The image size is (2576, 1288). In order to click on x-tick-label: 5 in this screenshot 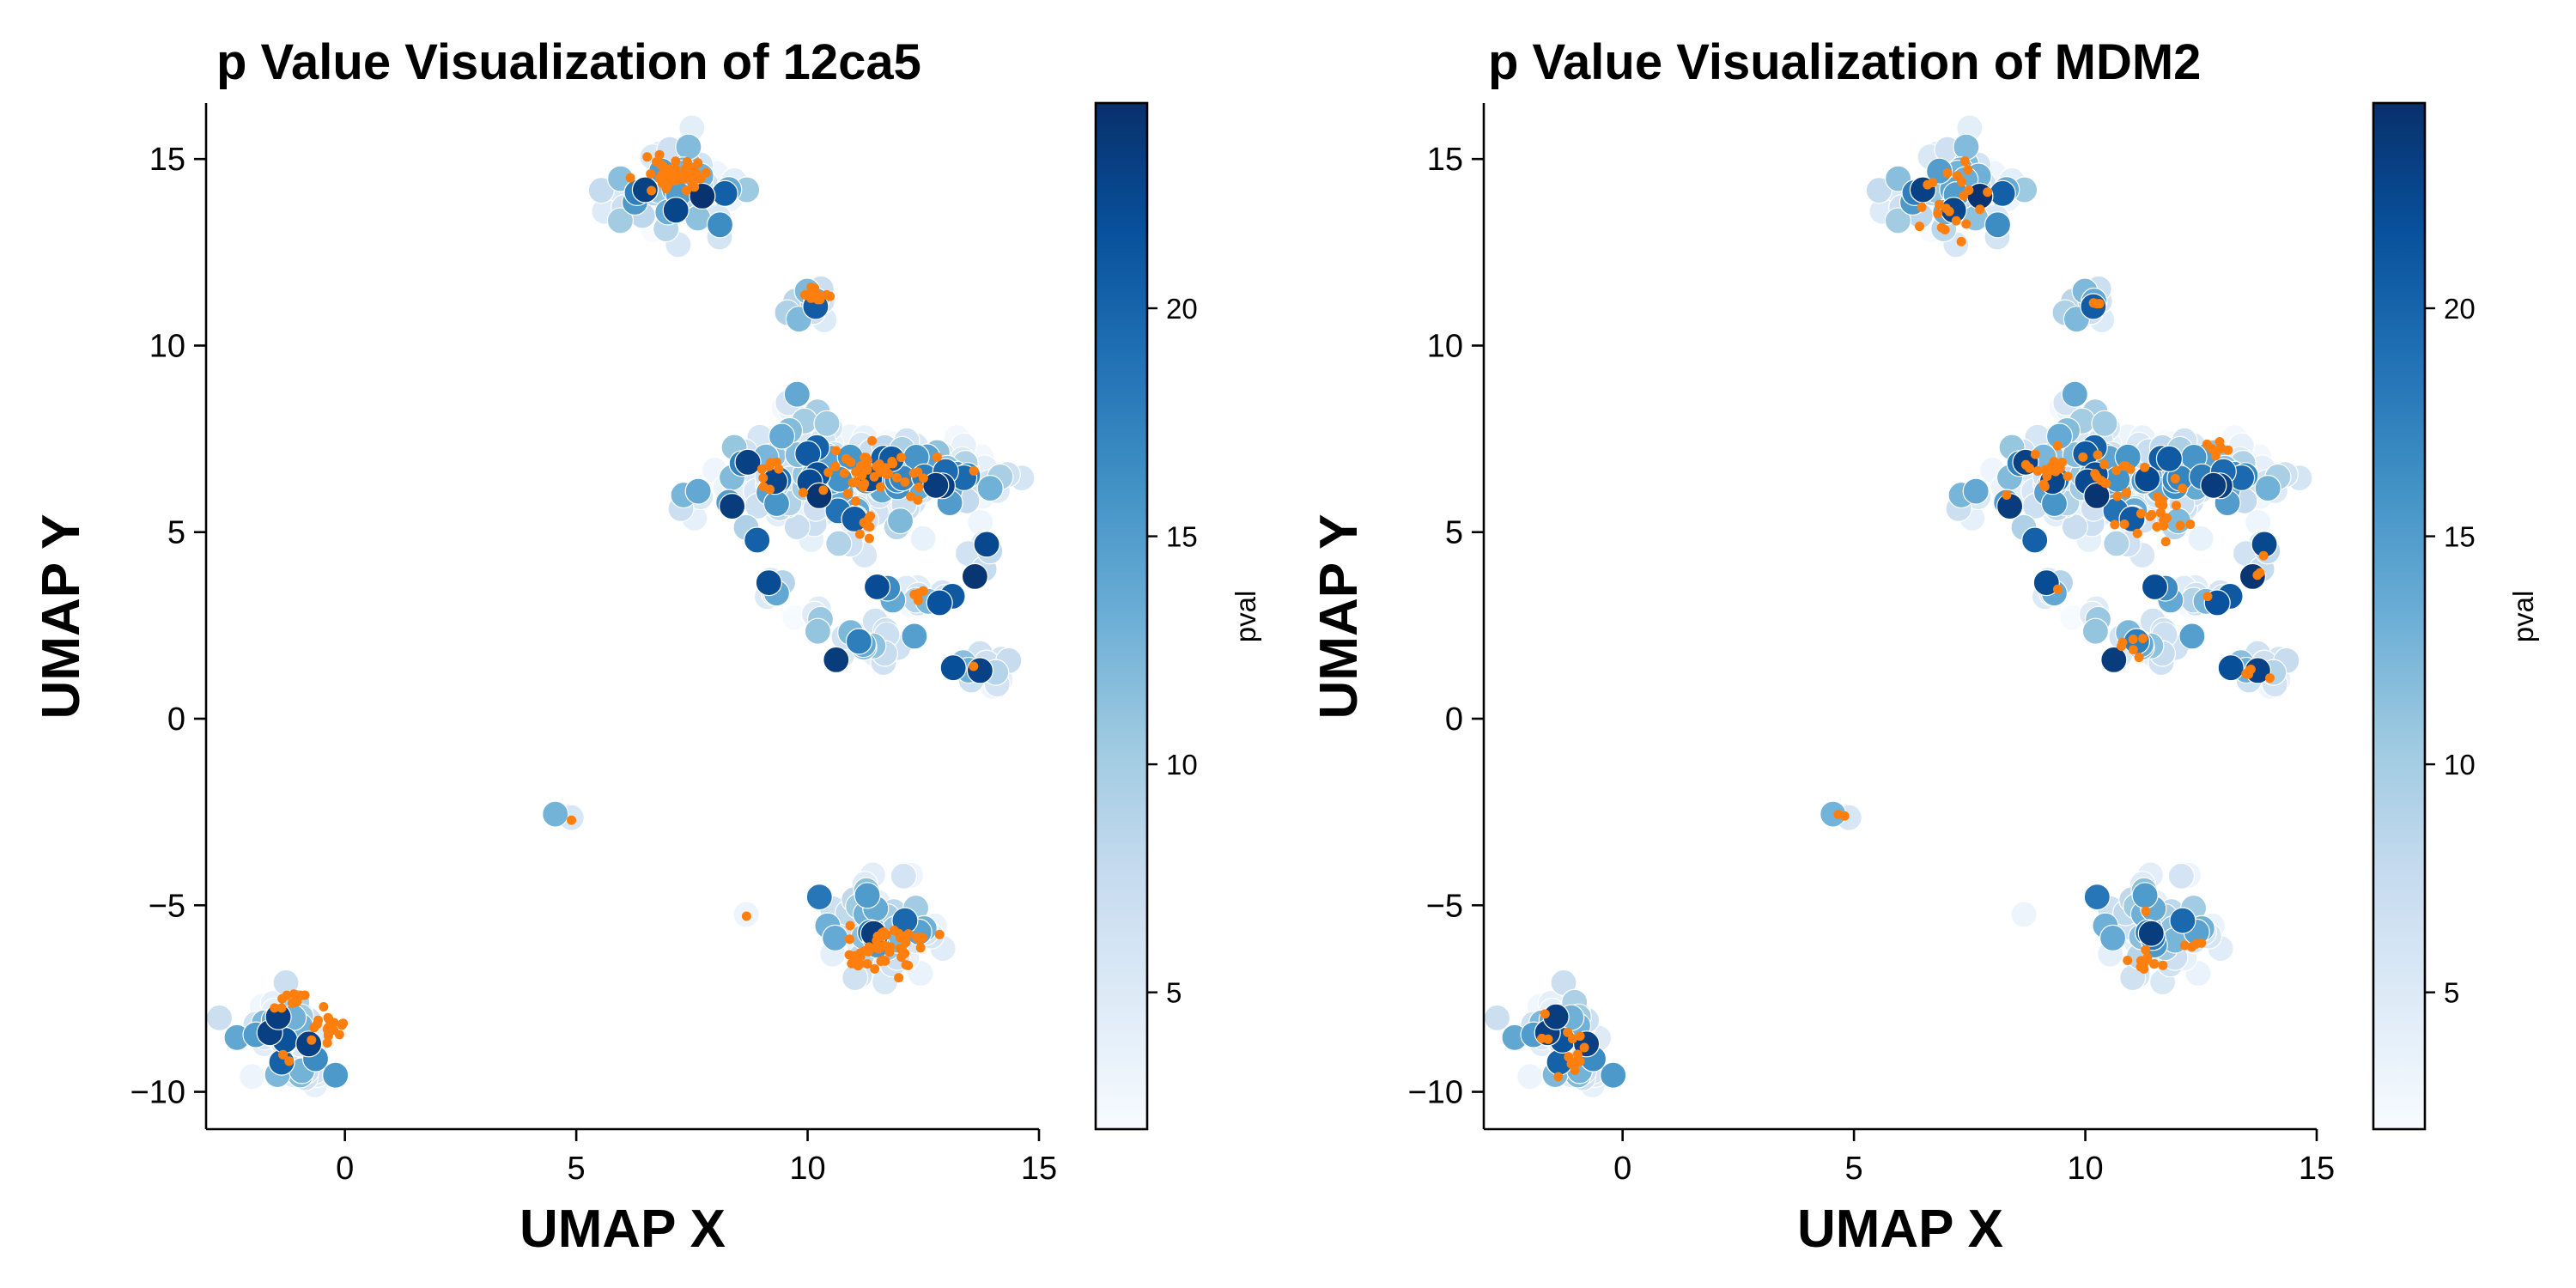, I will do `click(577, 1169)`.